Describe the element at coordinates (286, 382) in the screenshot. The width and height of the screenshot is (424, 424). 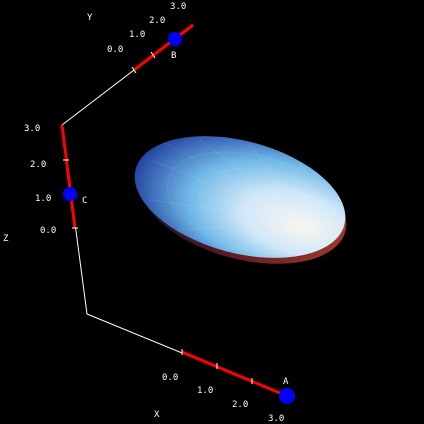
I see `handle-a-label: A` at that location.